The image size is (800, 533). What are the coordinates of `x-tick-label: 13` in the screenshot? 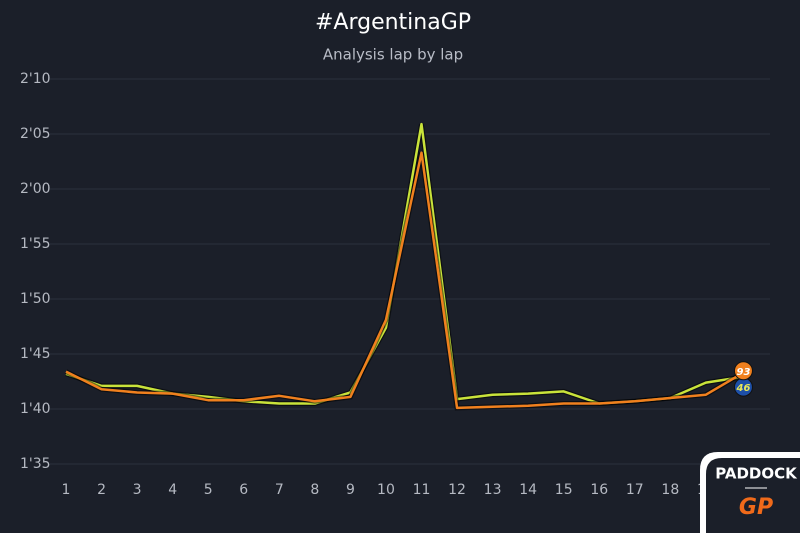 It's located at (493, 490).